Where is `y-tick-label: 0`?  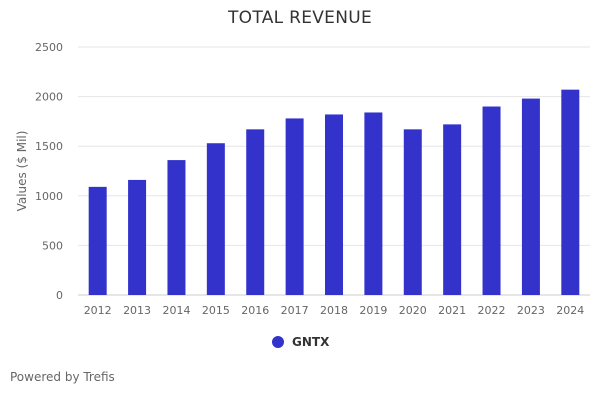 y-tick-label: 0 is located at coordinates (59, 295).